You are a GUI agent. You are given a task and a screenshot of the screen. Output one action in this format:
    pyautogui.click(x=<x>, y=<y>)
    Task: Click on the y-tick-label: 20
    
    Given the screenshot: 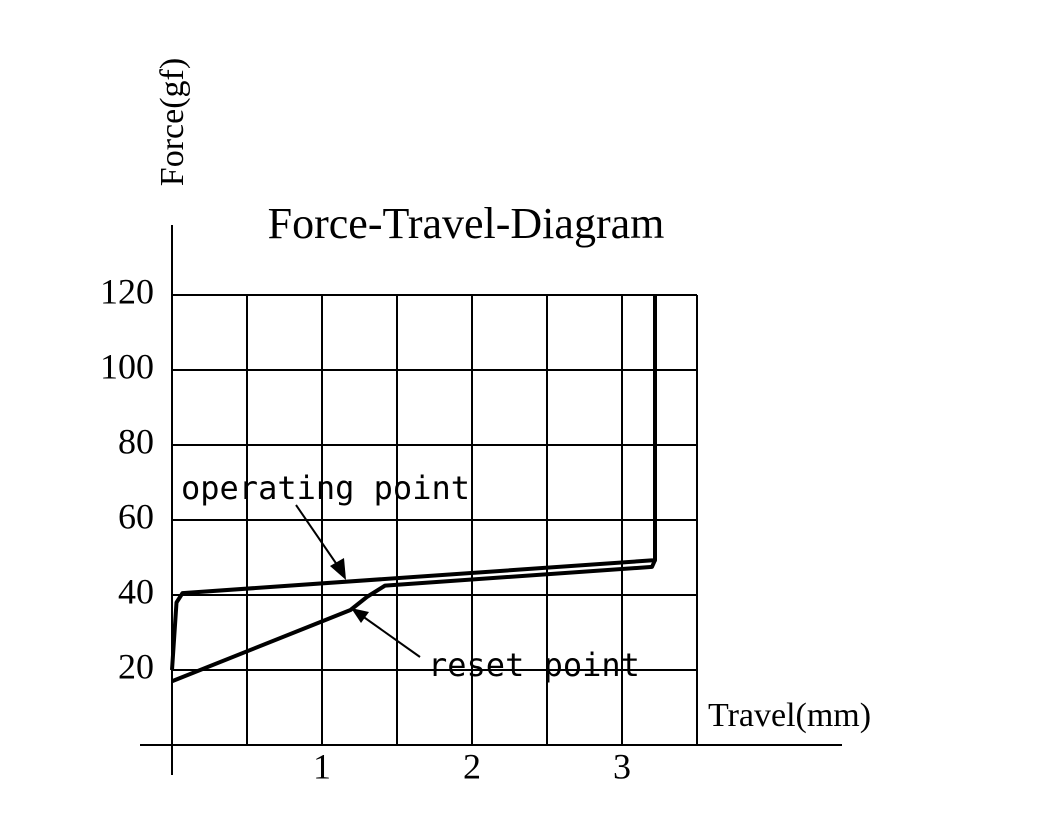 What is the action you would take?
    pyautogui.click(x=136, y=666)
    